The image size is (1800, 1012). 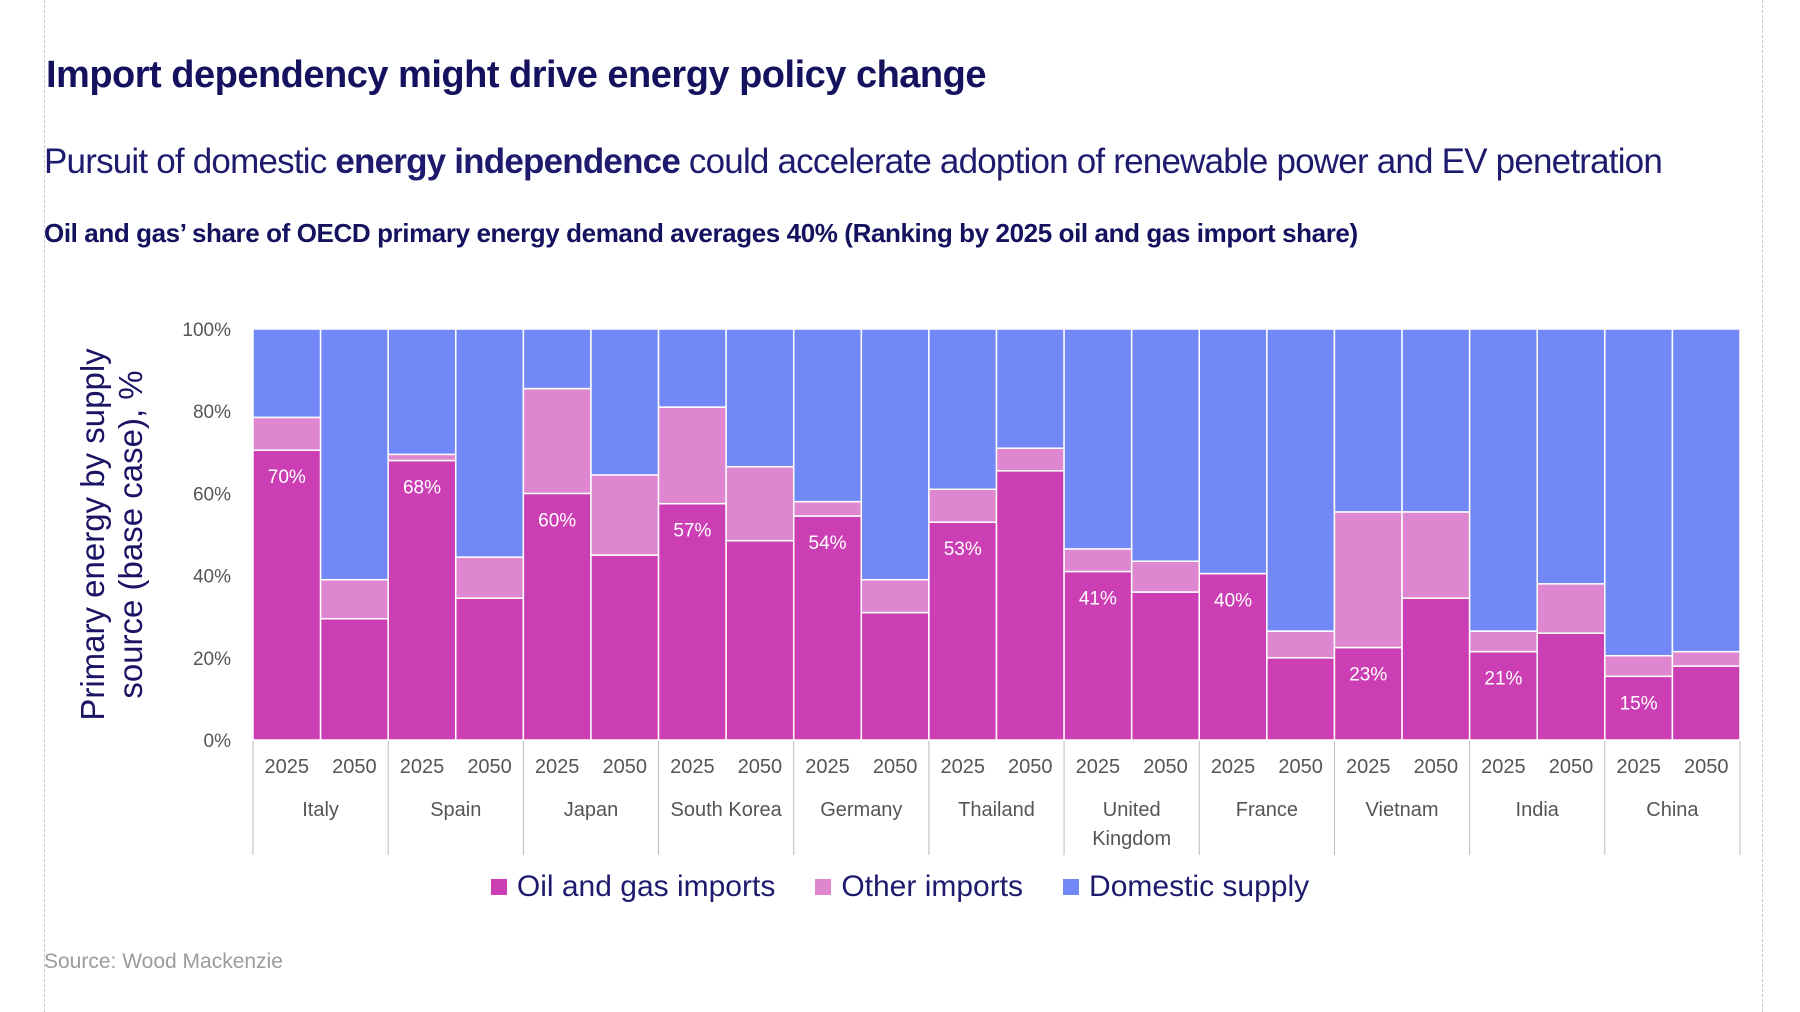 What do you see at coordinates (963, 549) in the screenshot?
I see `data-label: 53%` at bounding box center [963, 549].